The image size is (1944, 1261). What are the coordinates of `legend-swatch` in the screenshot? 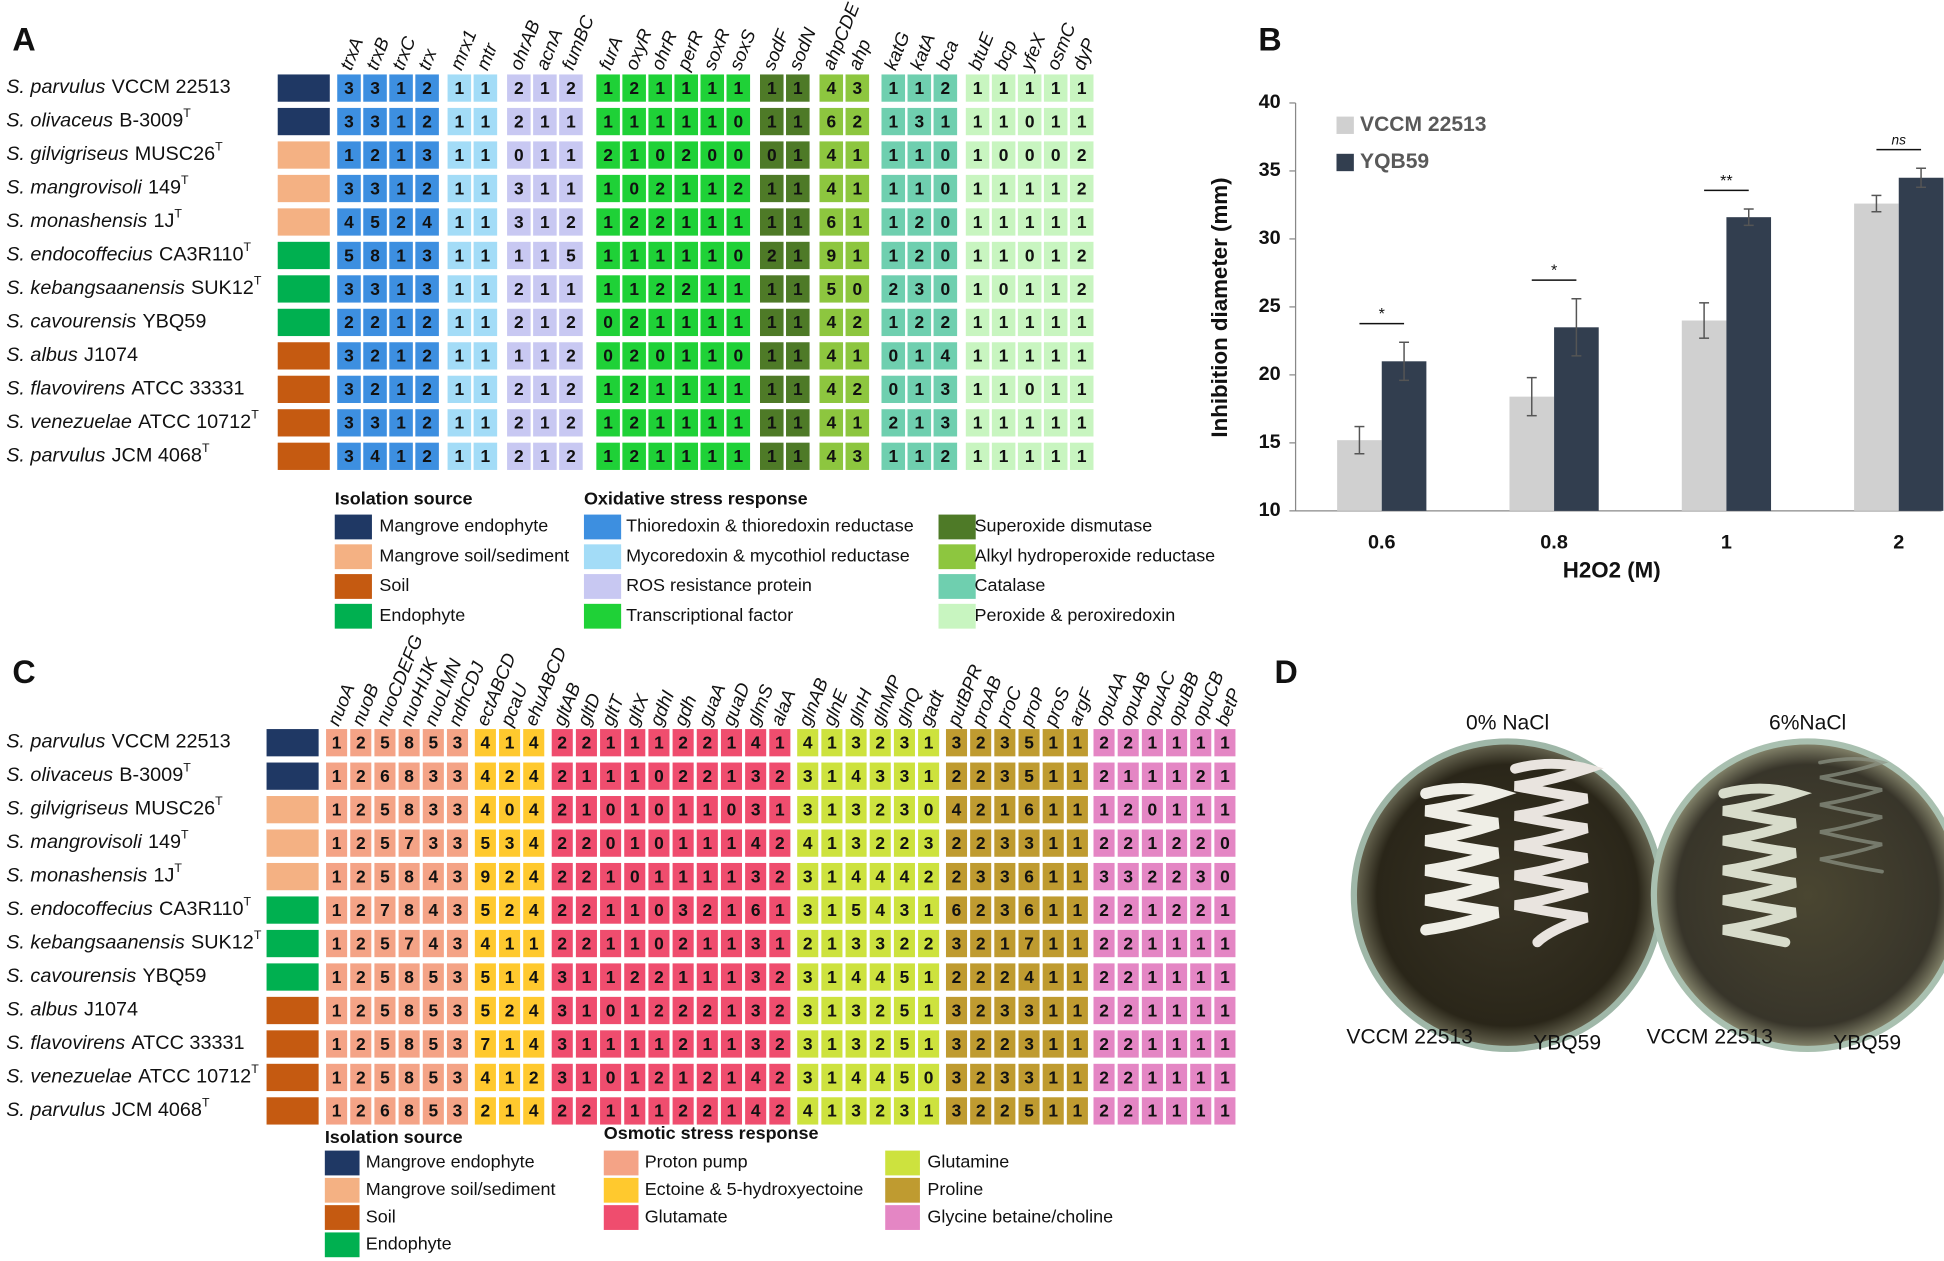 It's located at (902, 1190).